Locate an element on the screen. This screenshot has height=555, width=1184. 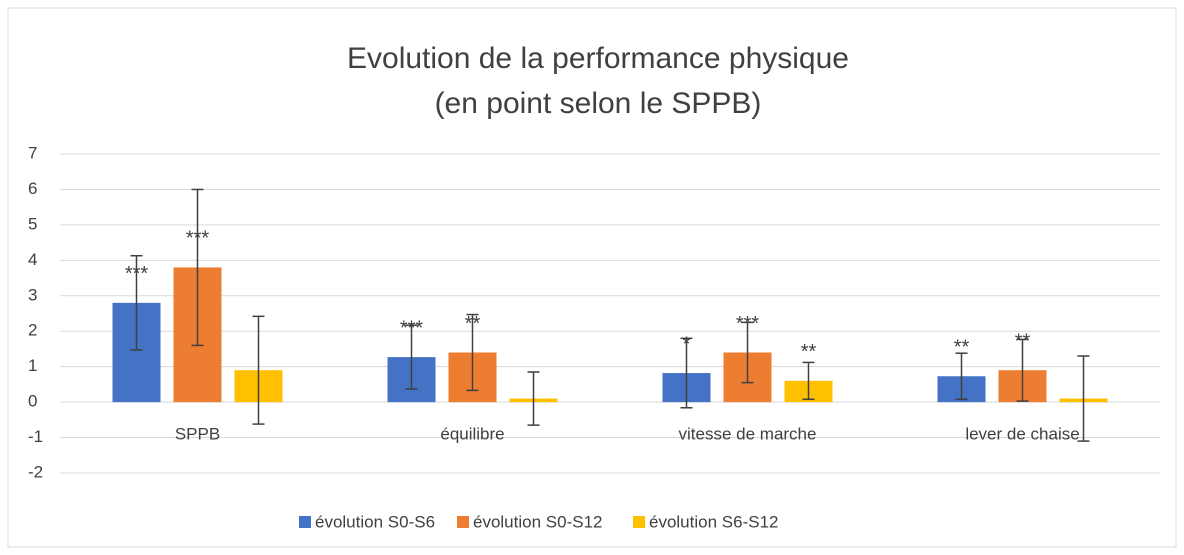
x-tick-label: équilibre is located at coordinates (472, 434).